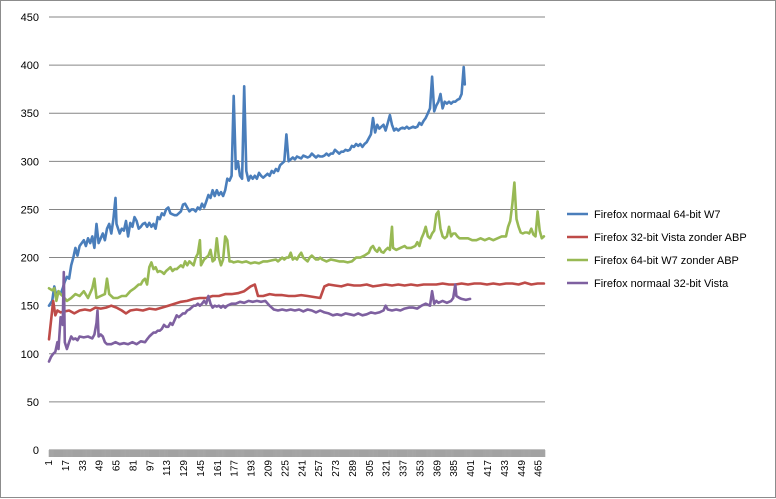 This screenshot has width=776, height=499. Describe the element at coordinates (297, 453) in the screenshot. I see `x-axis` at that location.